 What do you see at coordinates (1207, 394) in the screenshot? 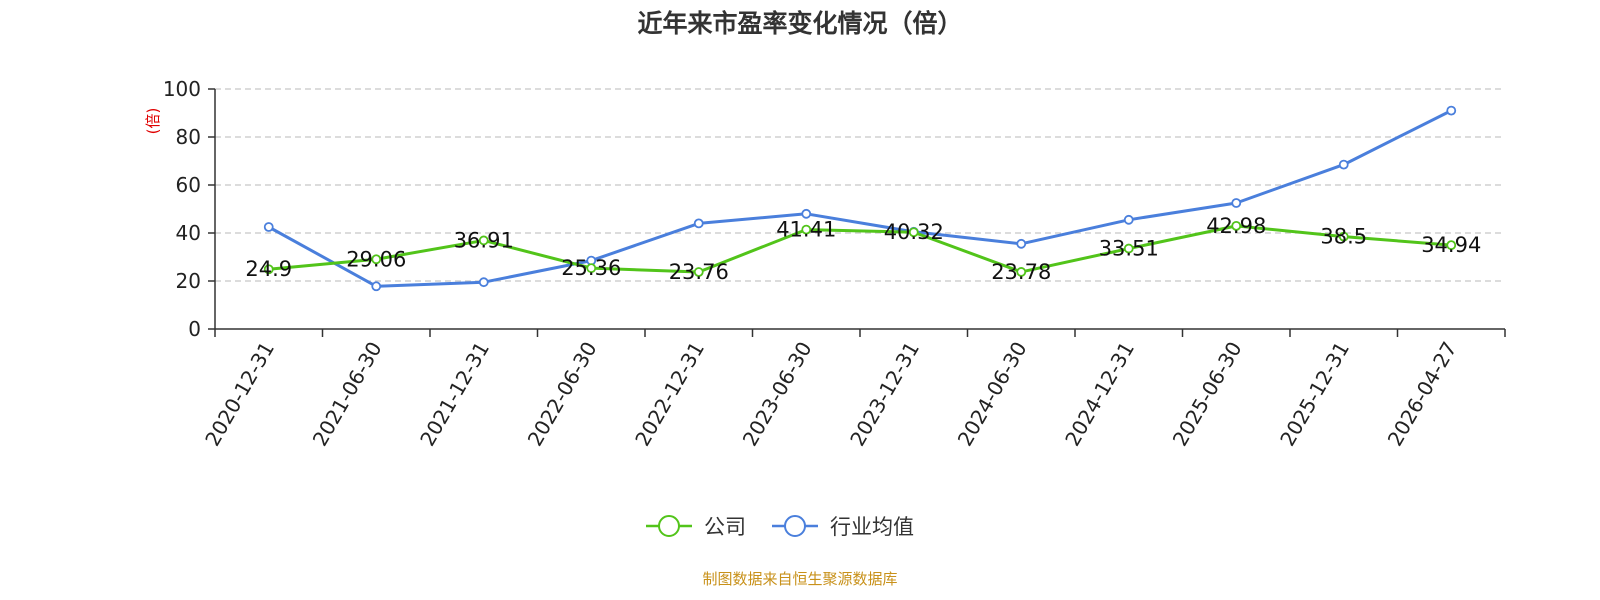
I see `x-tick-label: 2025-06-30` at bounding box center [1207, 394].